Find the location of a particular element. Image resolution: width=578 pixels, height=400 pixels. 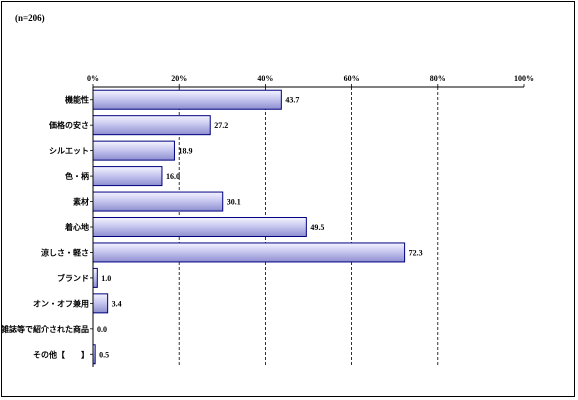

category-label: 着心地 is located at coordinates (76, 227).